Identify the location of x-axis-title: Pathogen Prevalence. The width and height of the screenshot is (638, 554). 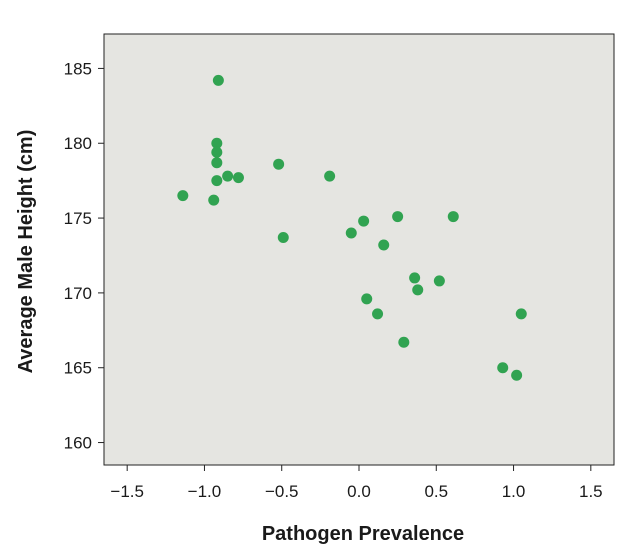
(363, 534).